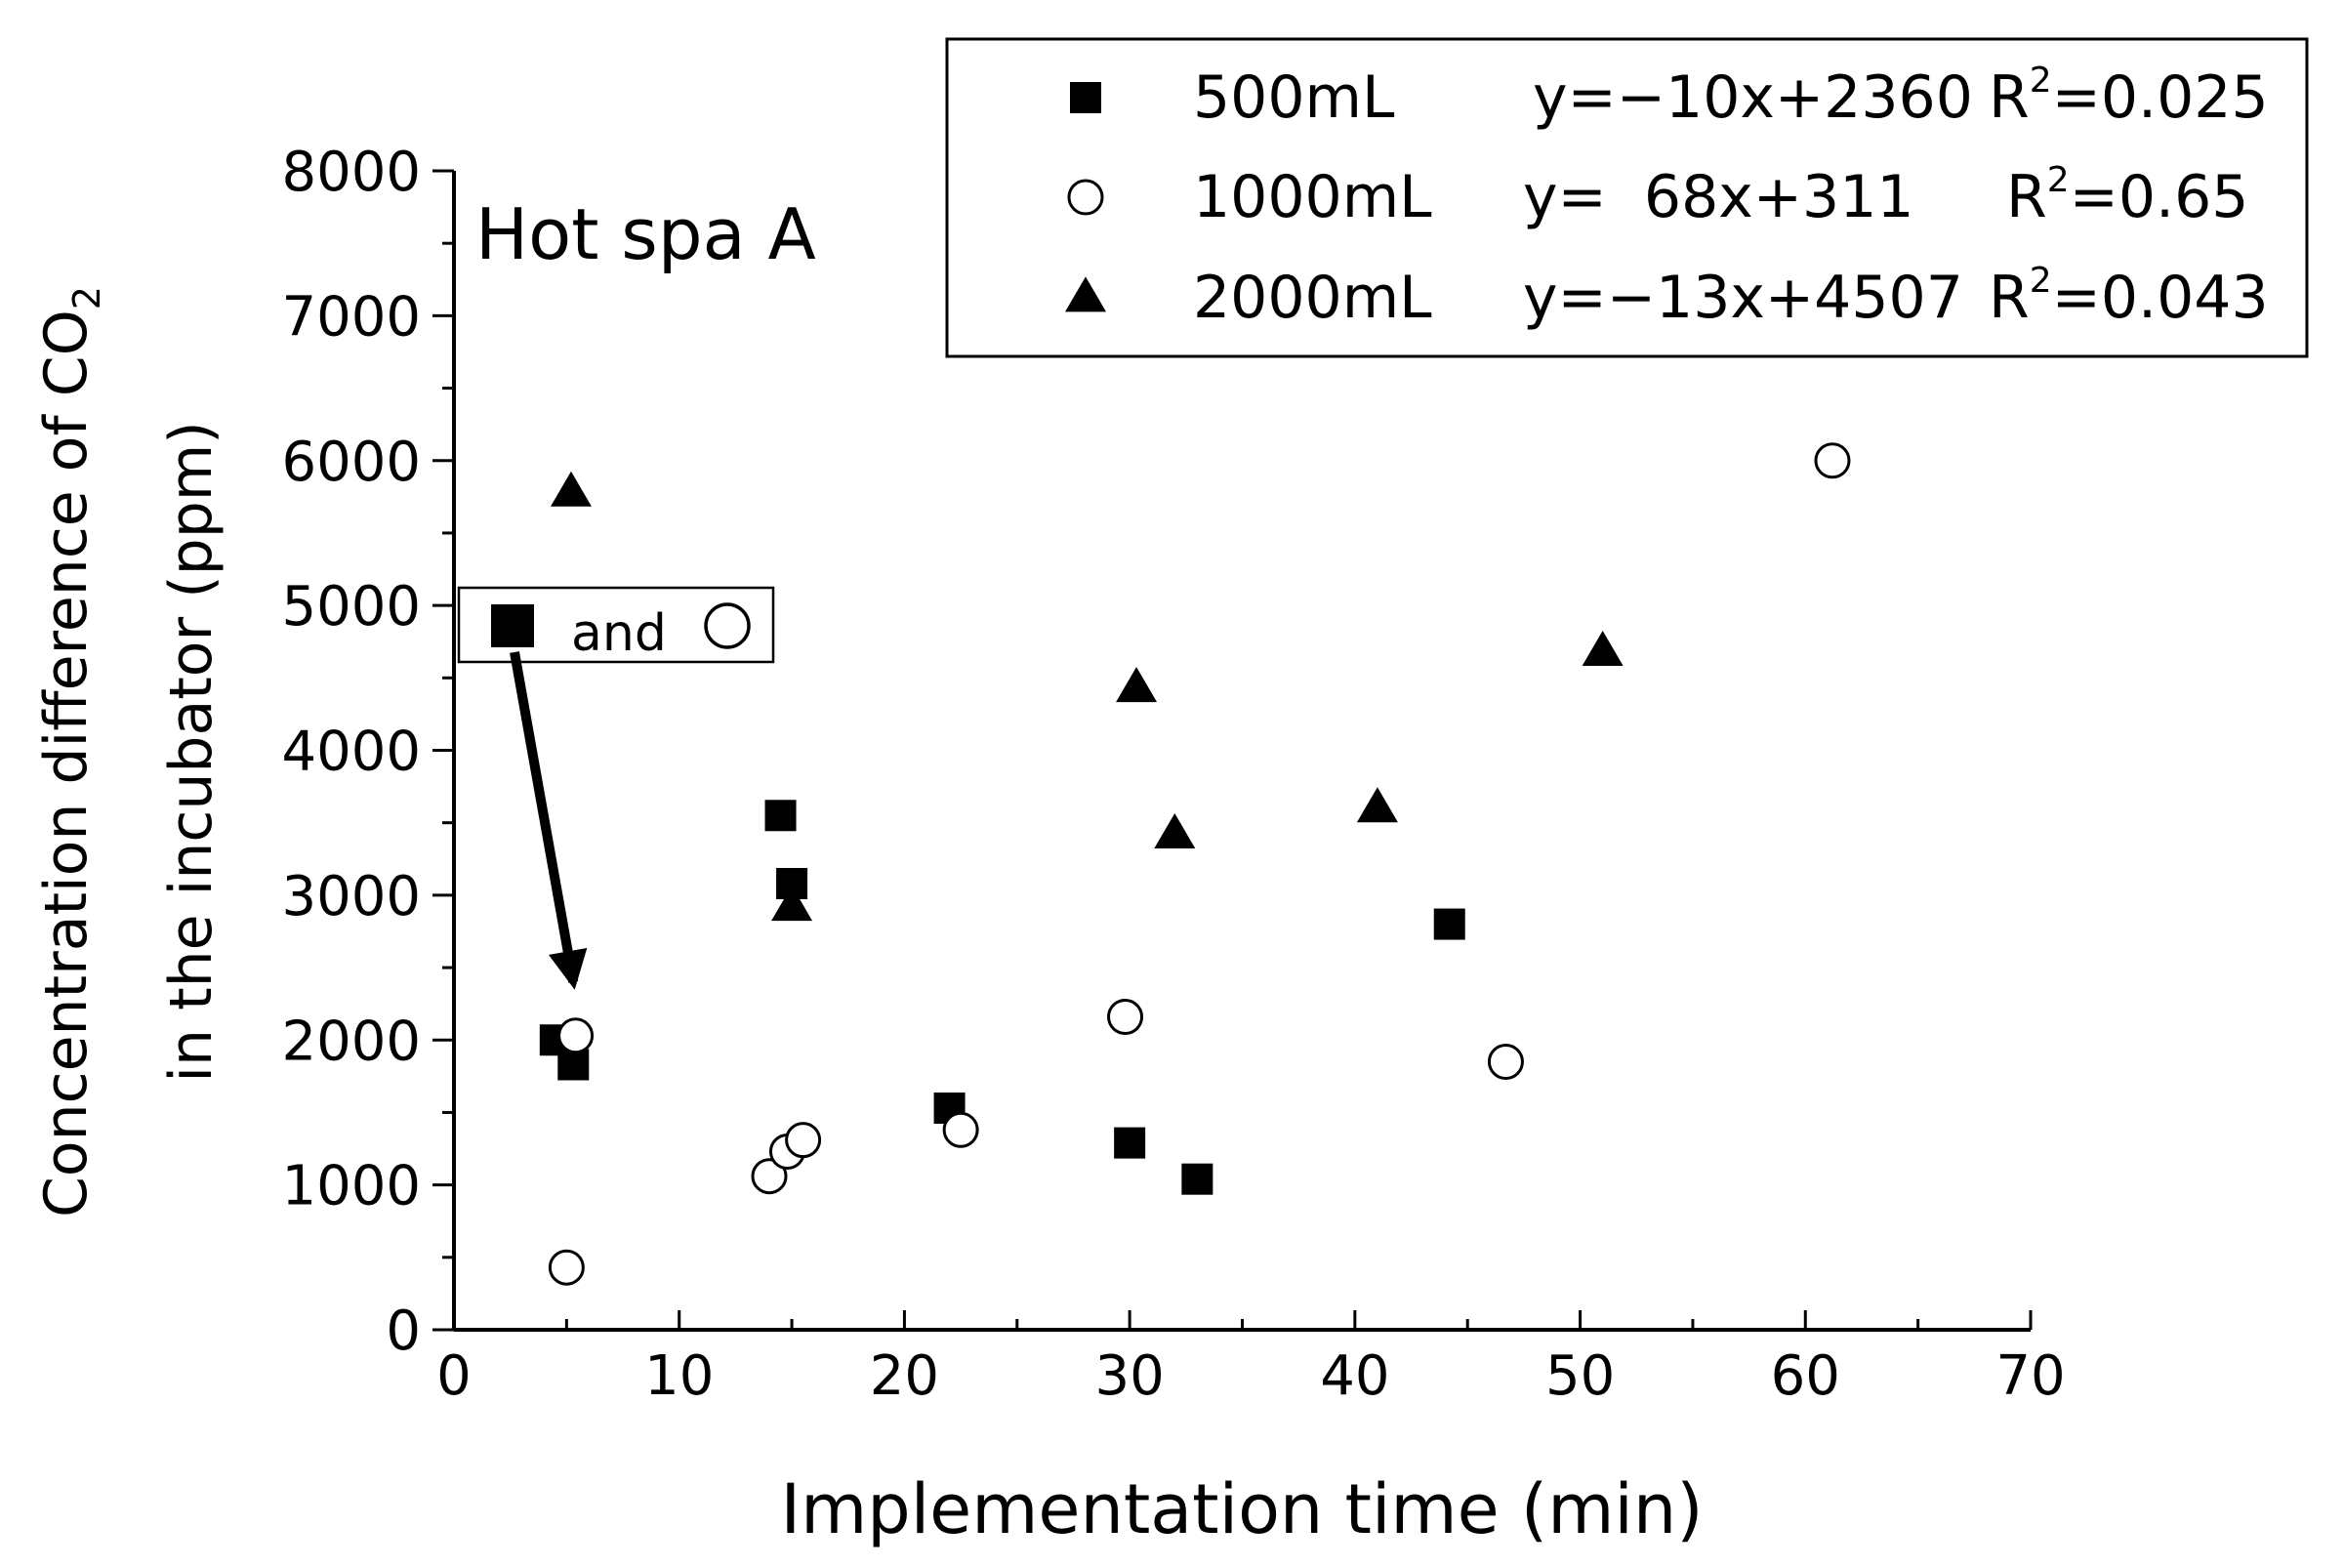 The image size is (2344, 1568). What do you see at coordinates (66, 763) in the screenshot?
I see `y-axis-title-main: Concentration difference of CO` at bounding box center [66, 763].